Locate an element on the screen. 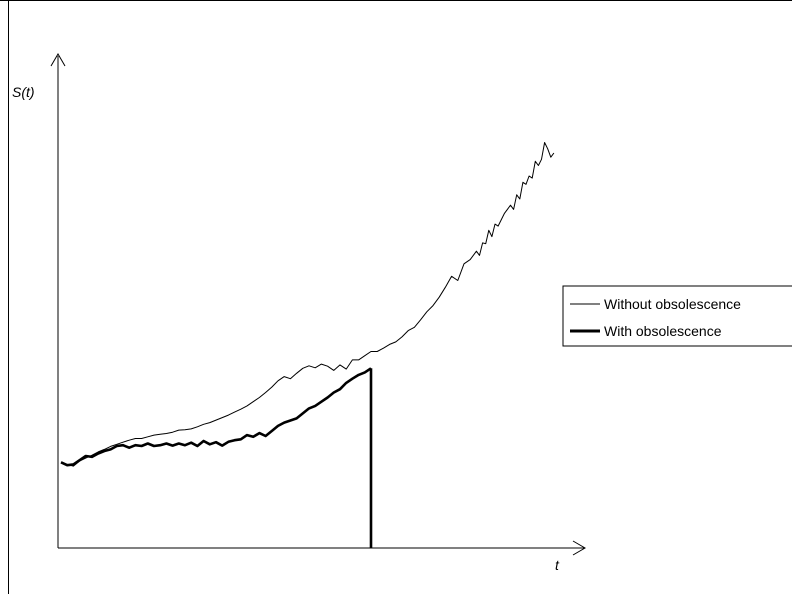  legend-label-with-obsolescence: With obsolescence is located at coordinates (663, 331).